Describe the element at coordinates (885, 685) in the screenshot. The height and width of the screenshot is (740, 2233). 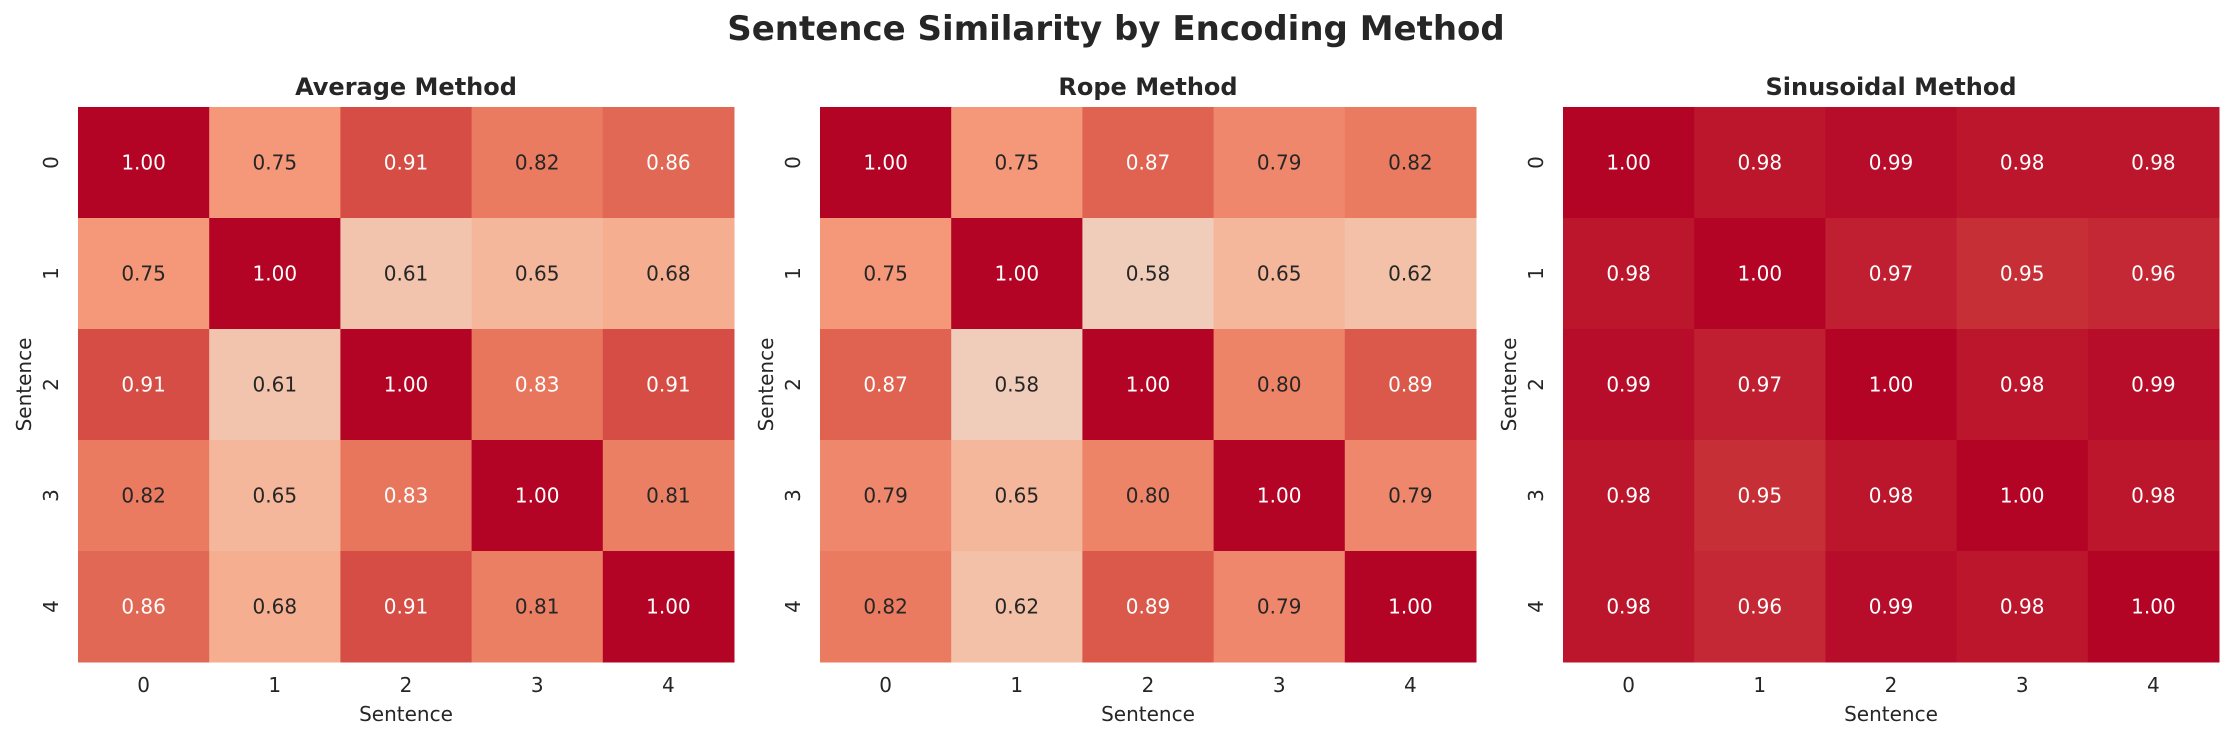
I see `x-tick-label: 0` at that location.